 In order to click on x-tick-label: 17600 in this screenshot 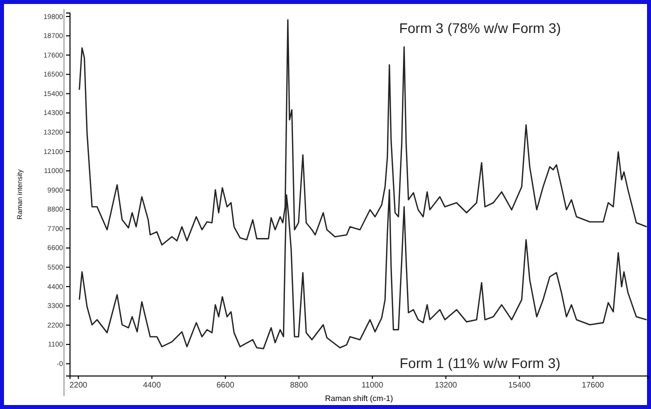, I will do `click(593, 385)`.